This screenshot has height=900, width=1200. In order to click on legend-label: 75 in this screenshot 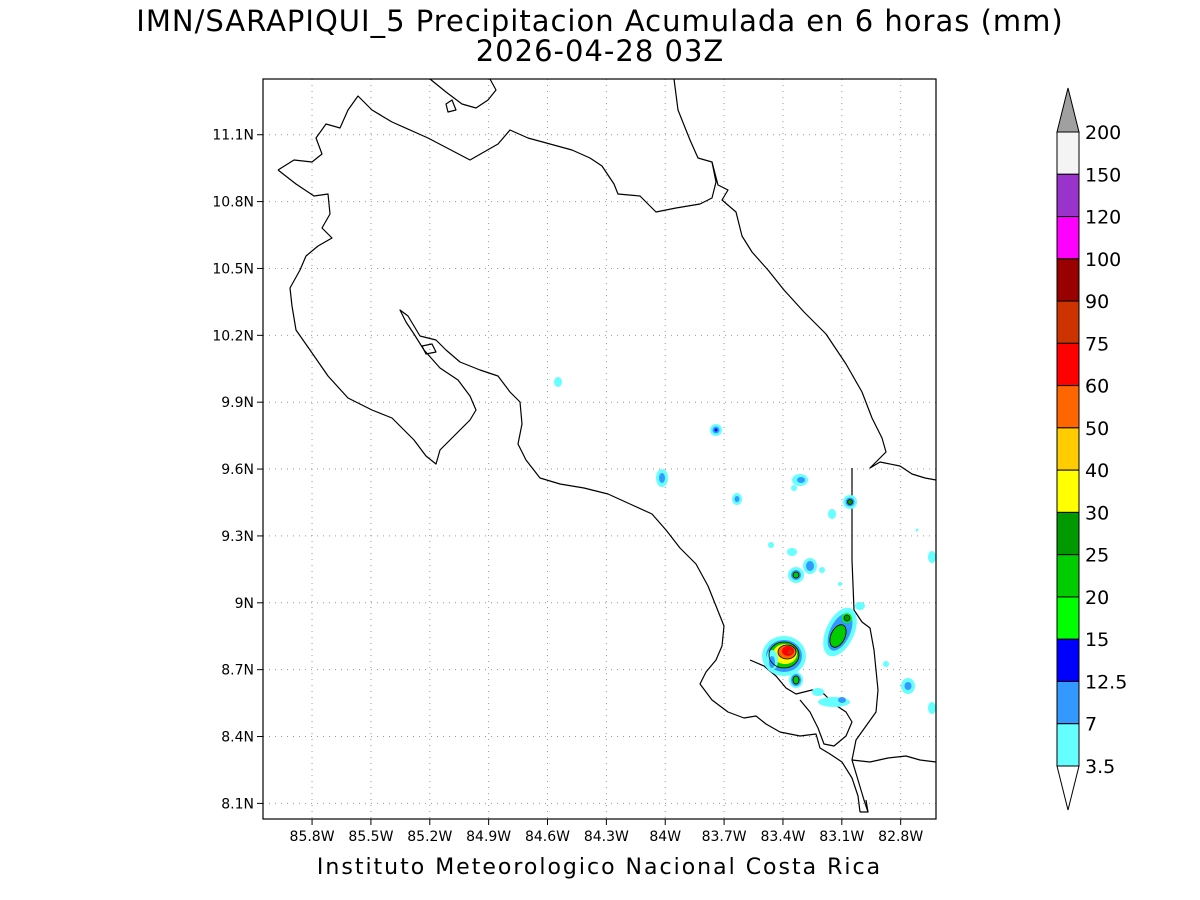, I will do `click(1097, 344)`.